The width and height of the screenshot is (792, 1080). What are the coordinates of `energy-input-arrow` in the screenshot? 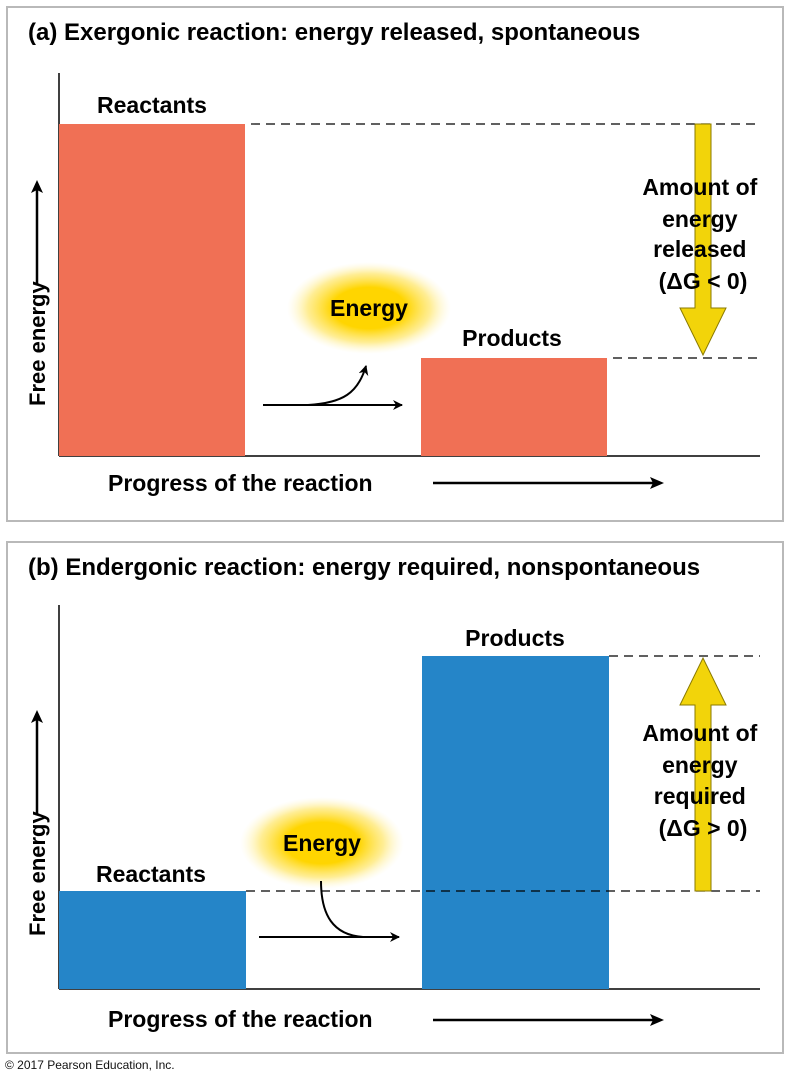 It's located at (342, 909).